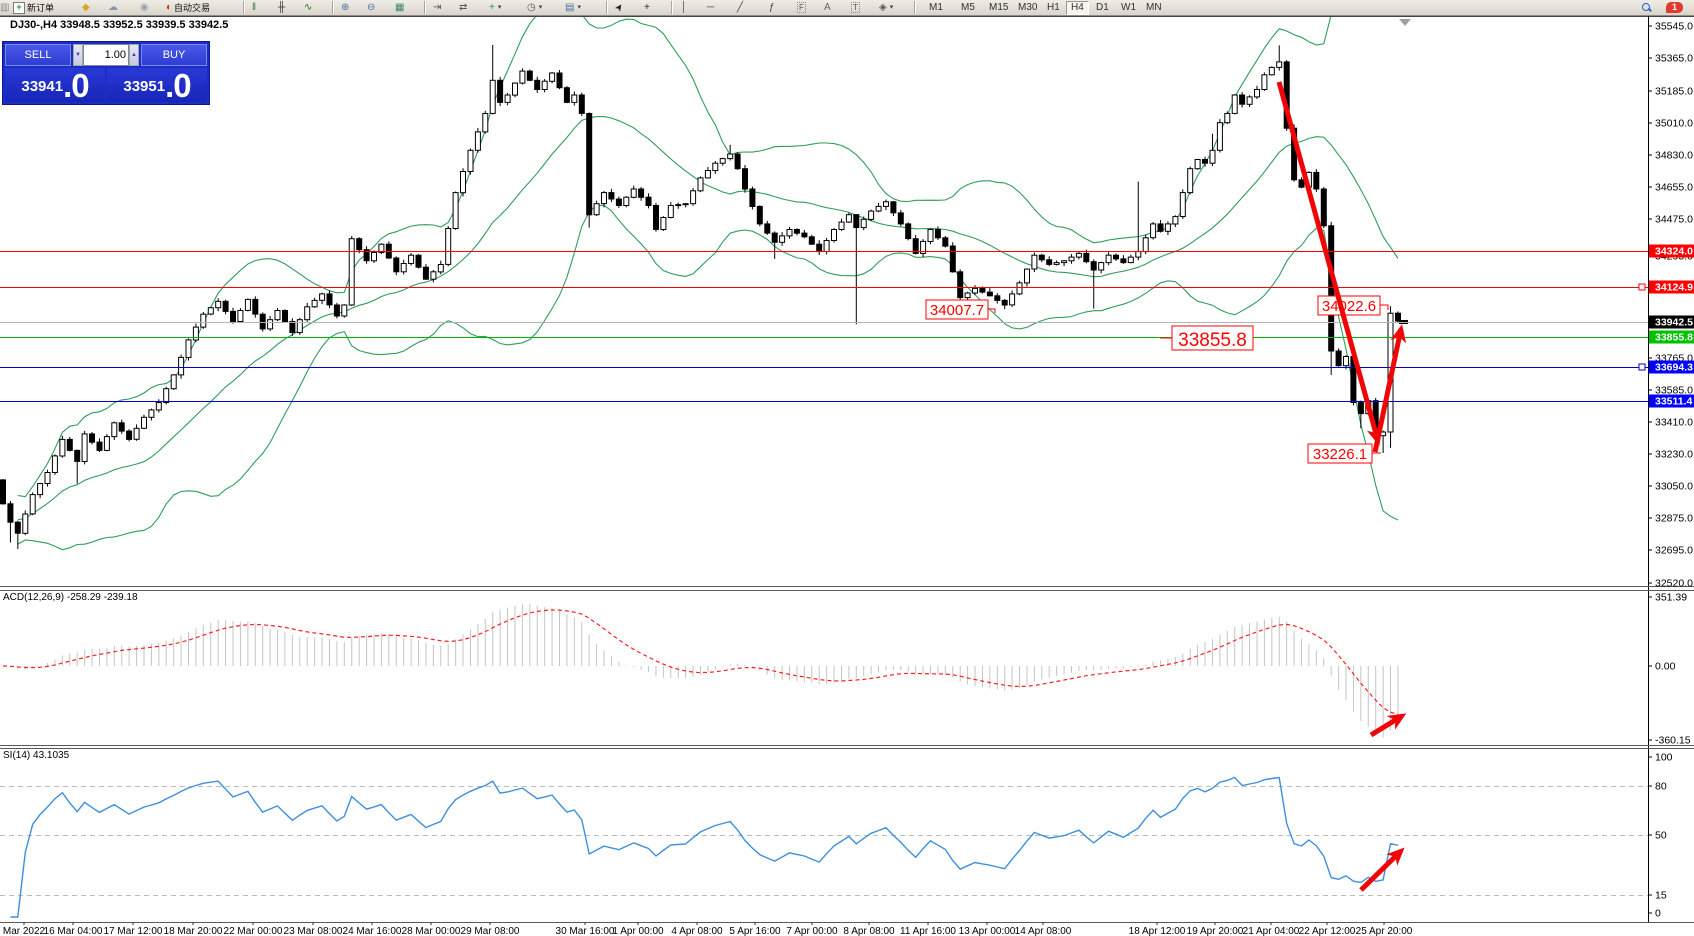  I want to click on volume-down-button: ▼, so click(78, 55).